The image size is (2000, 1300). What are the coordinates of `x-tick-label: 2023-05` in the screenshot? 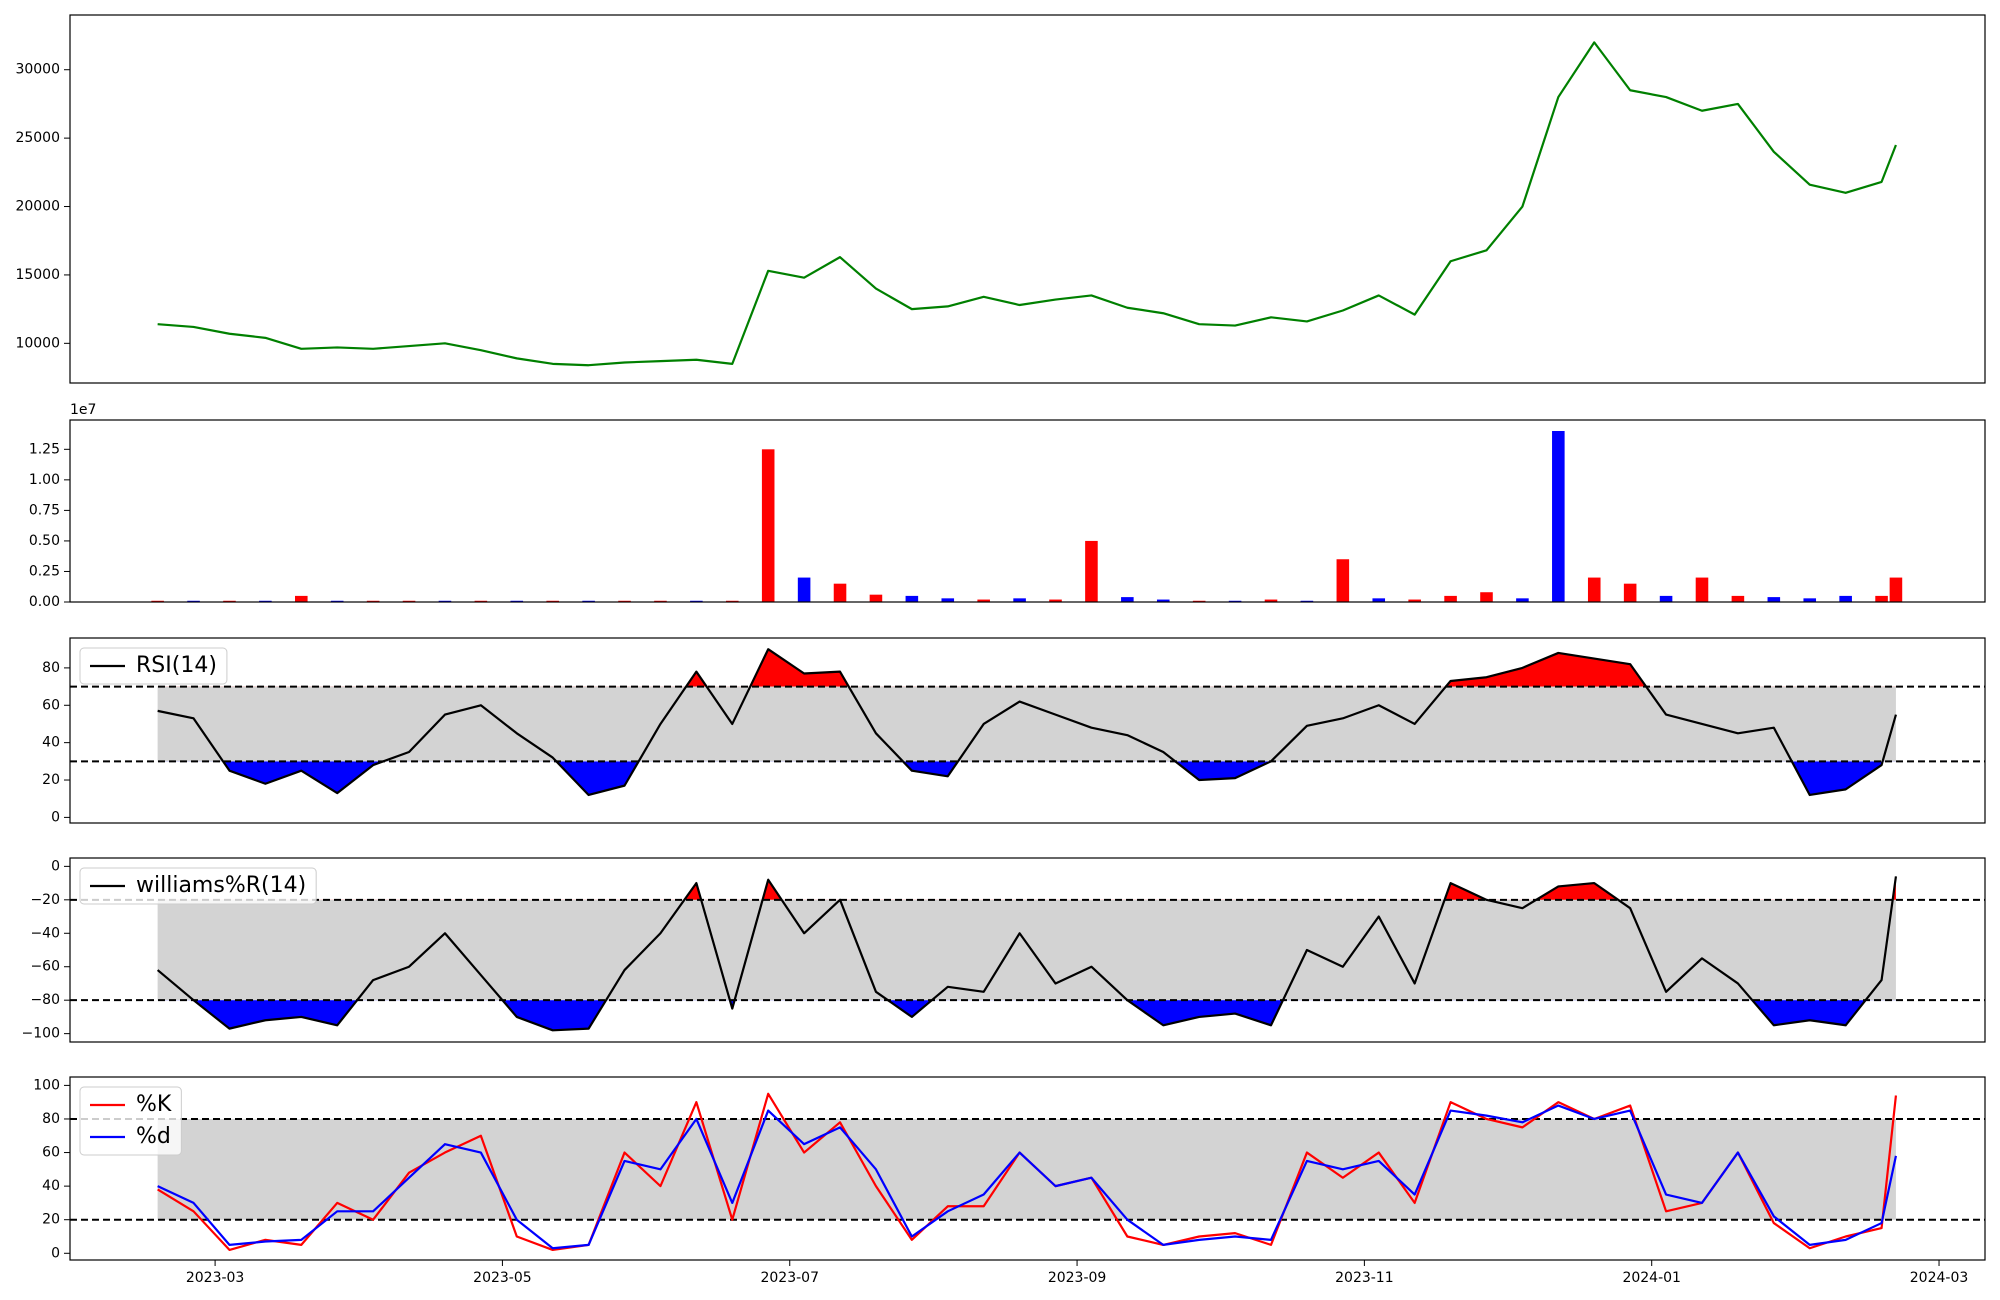 It's located at (502, 1278).